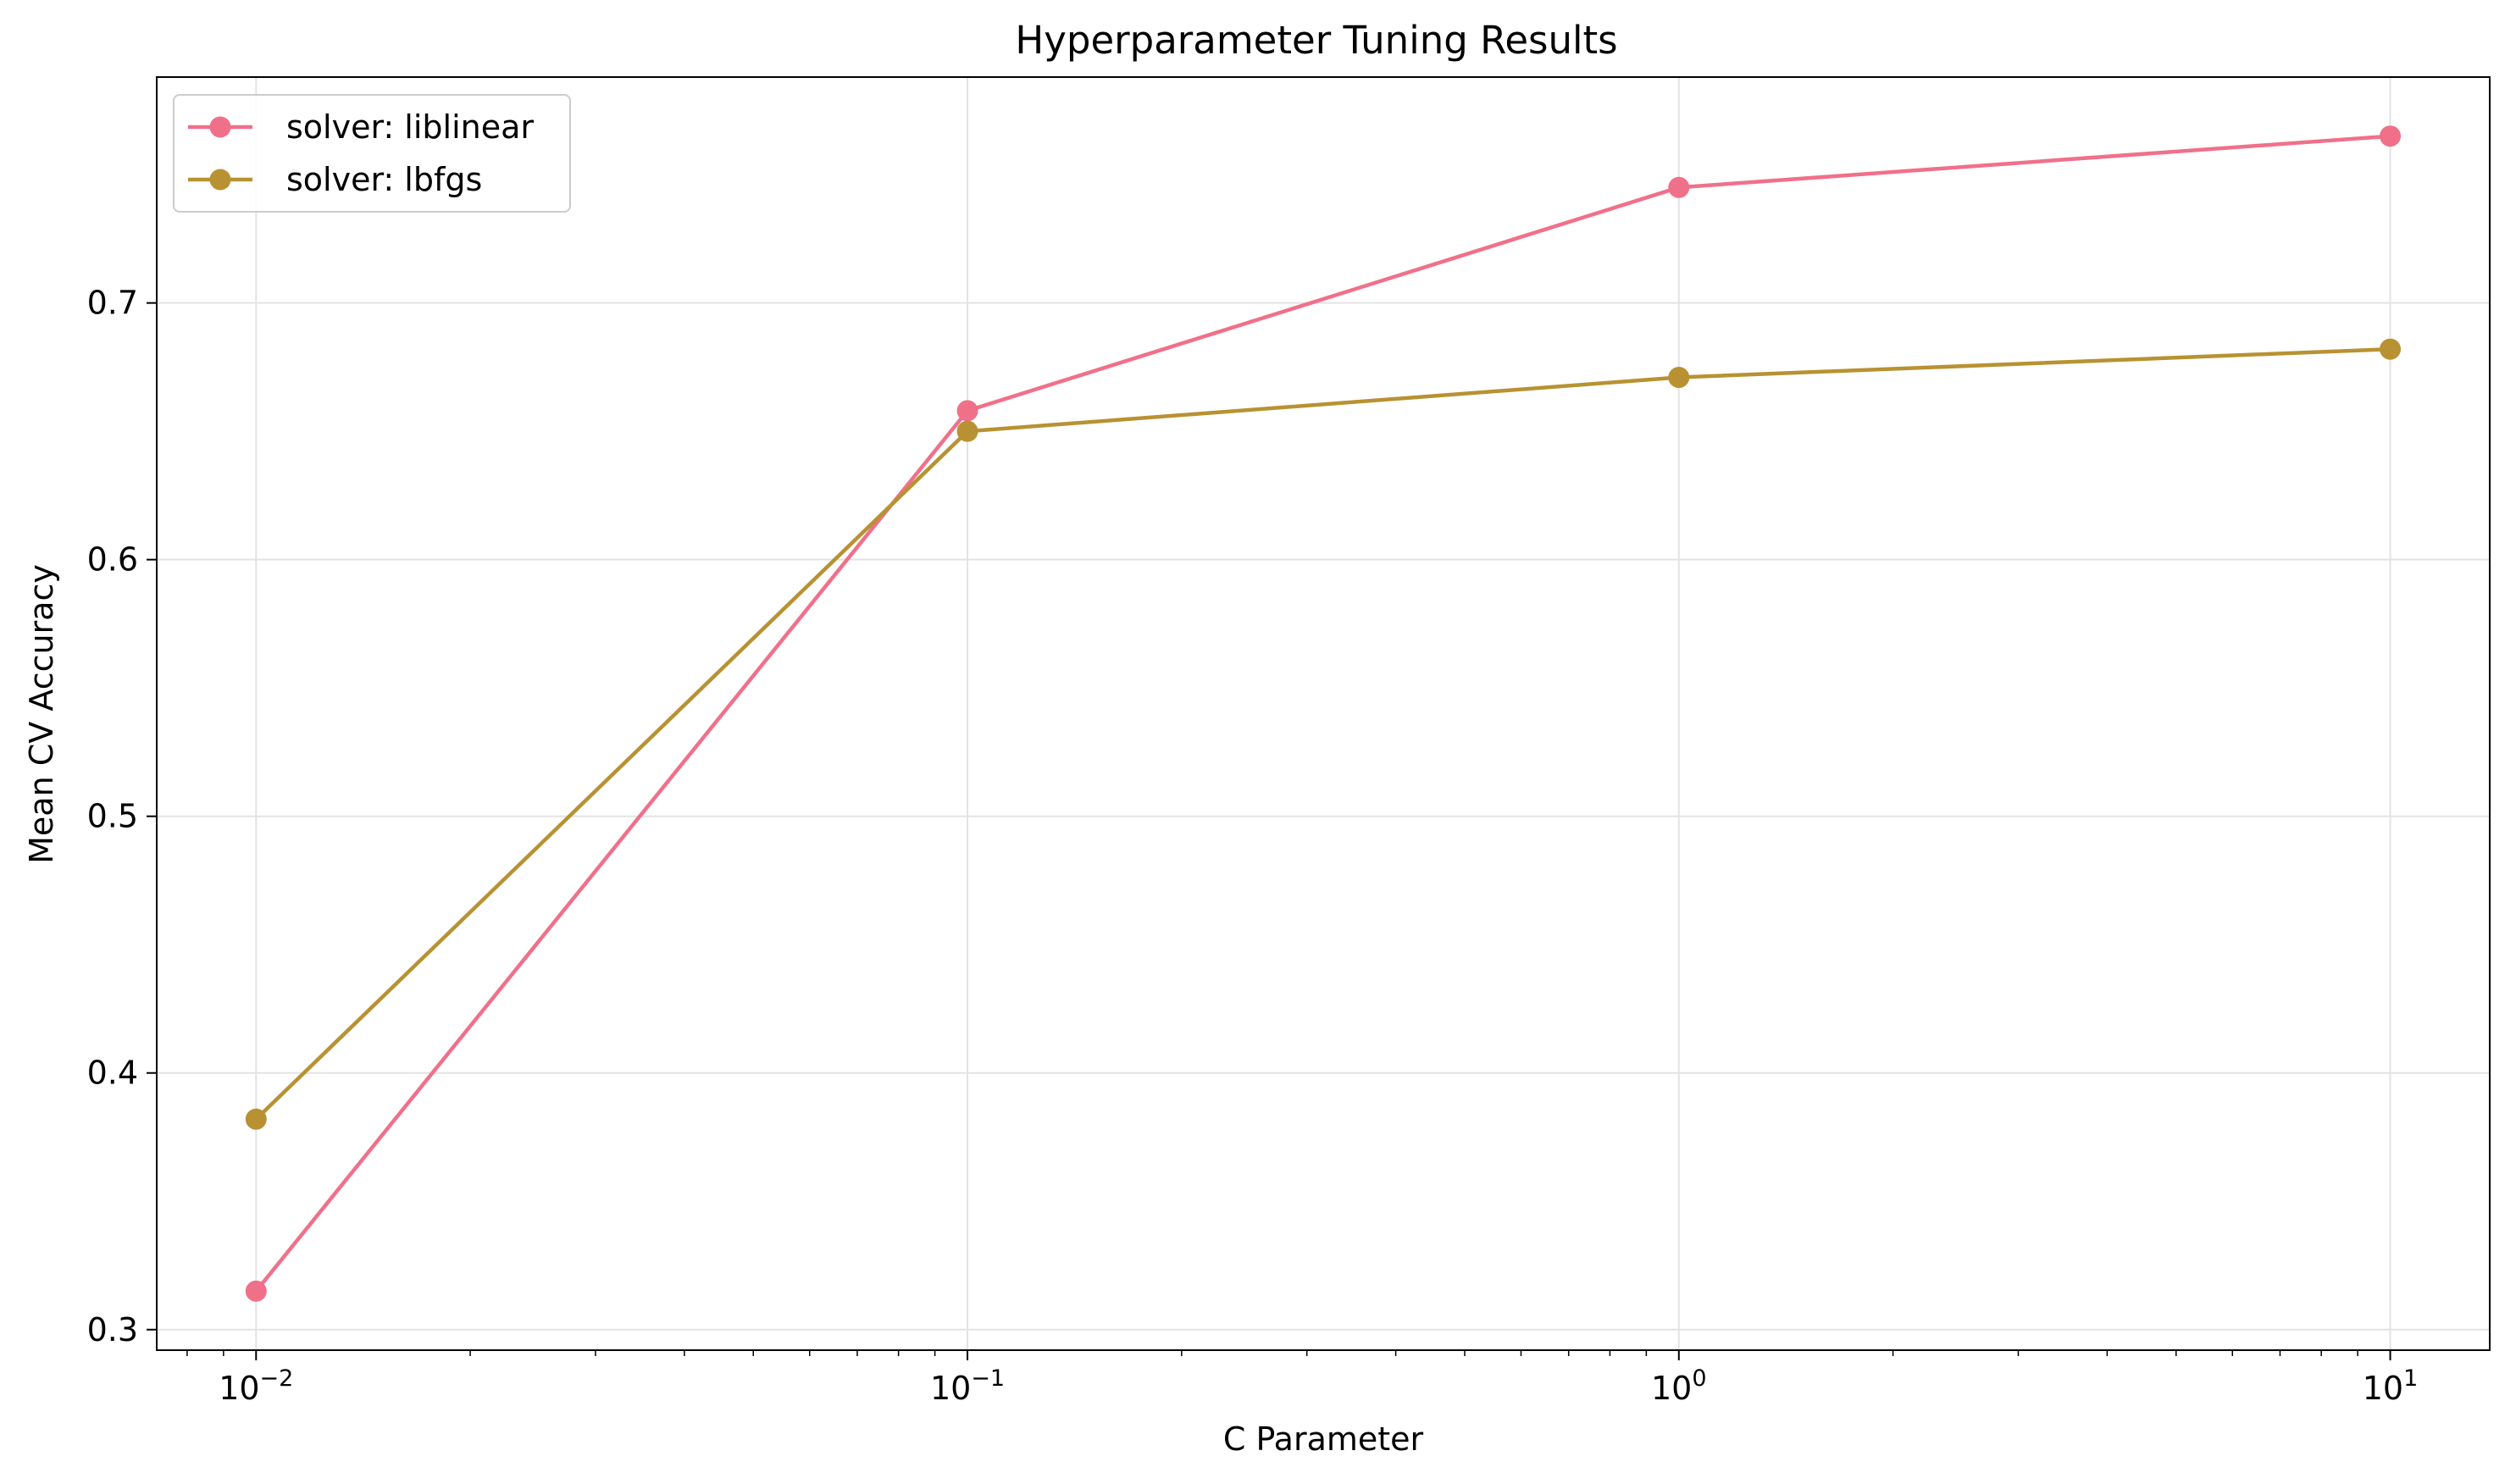 This screenshot has height=1484, width=2516. I want to click on legend-items: solver: liblinear solver: lbfgs, so click(361, 153).